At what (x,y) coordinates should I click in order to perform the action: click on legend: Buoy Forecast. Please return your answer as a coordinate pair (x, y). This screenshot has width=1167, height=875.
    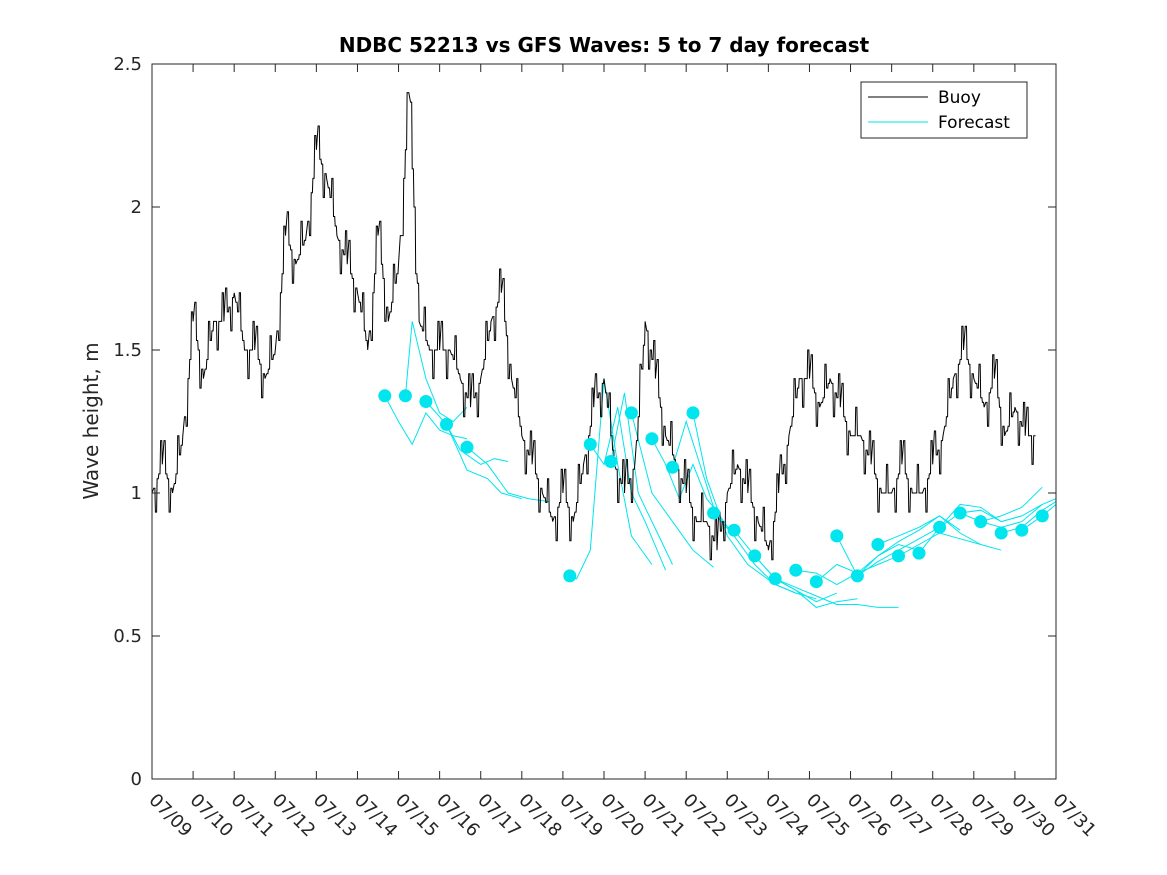
    Looking at the image, I should click on (944, 110).